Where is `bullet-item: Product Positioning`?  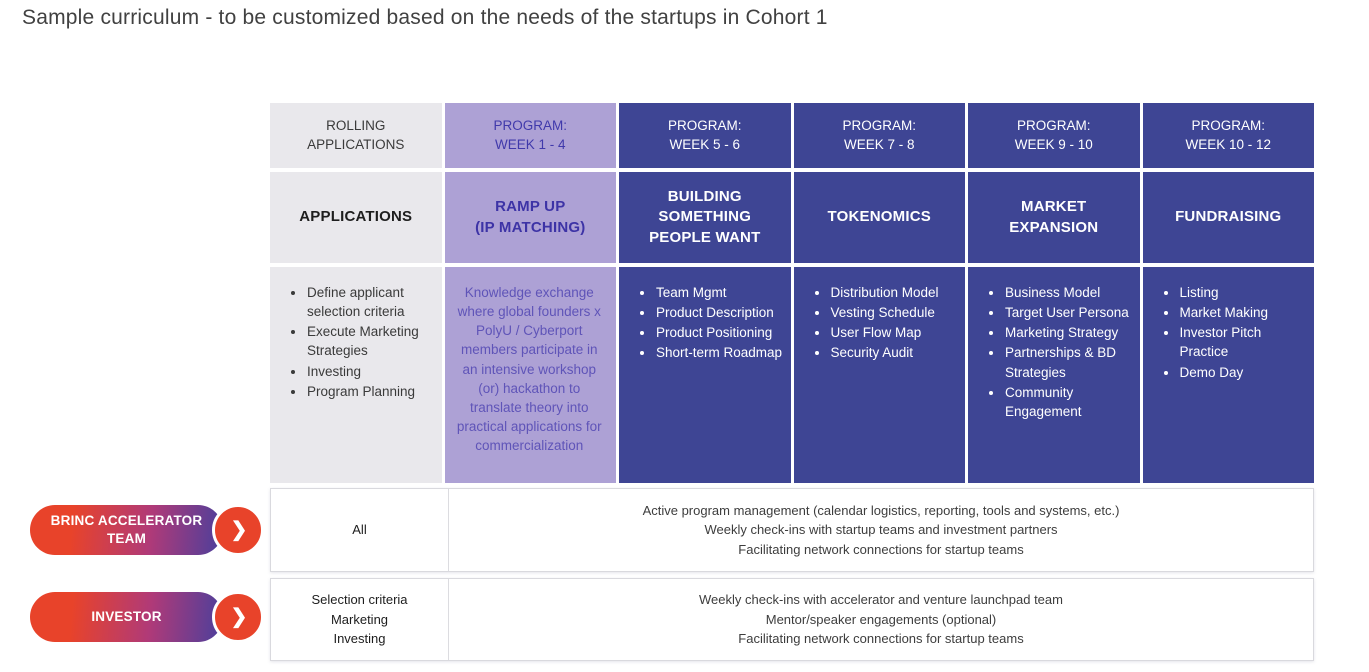
bullet-item: Product Positioning is located at coordinates (720, 332).